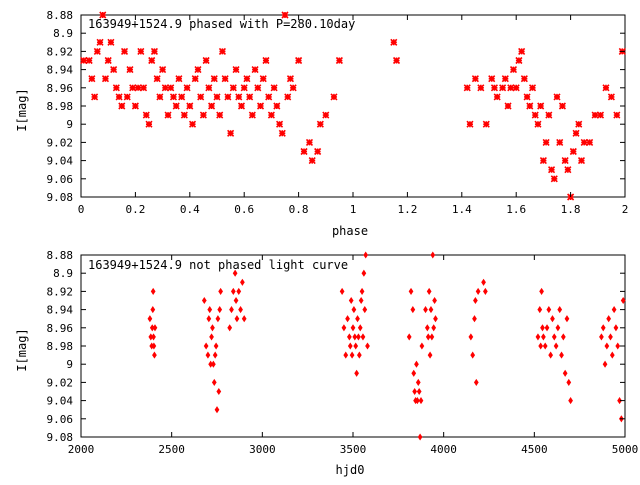 The width and height of the screenshot is (640, 485). Describe the element at coordinates (190, 209) in the screenshot. I see `phased-x-tick-label: 0.4` at that location.